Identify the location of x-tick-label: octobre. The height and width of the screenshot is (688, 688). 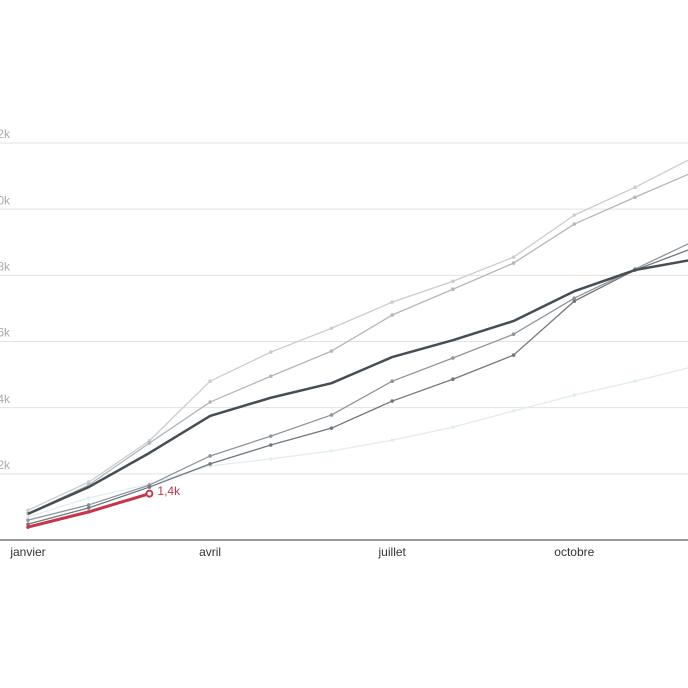
(574, 552).